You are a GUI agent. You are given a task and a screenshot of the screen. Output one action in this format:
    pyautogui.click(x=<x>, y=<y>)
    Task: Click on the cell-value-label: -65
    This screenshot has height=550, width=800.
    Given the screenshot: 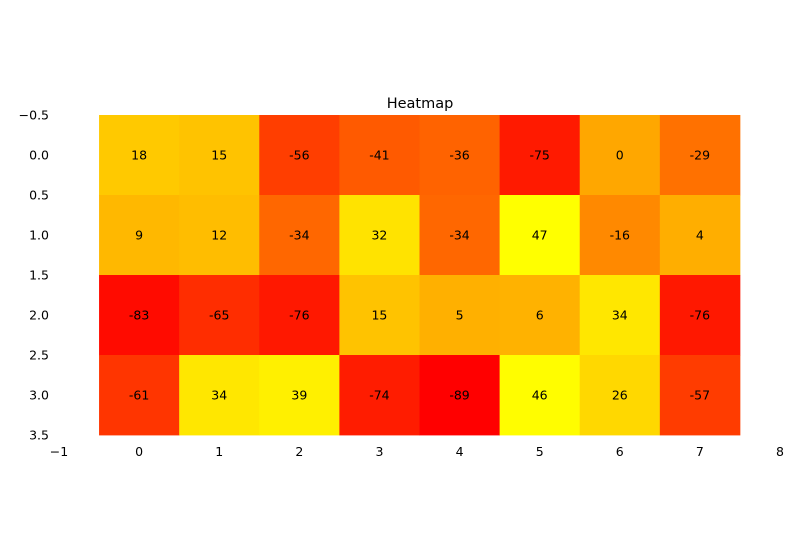 What is the action you would take?
    pyautogui.click(x=219, y=315)
    